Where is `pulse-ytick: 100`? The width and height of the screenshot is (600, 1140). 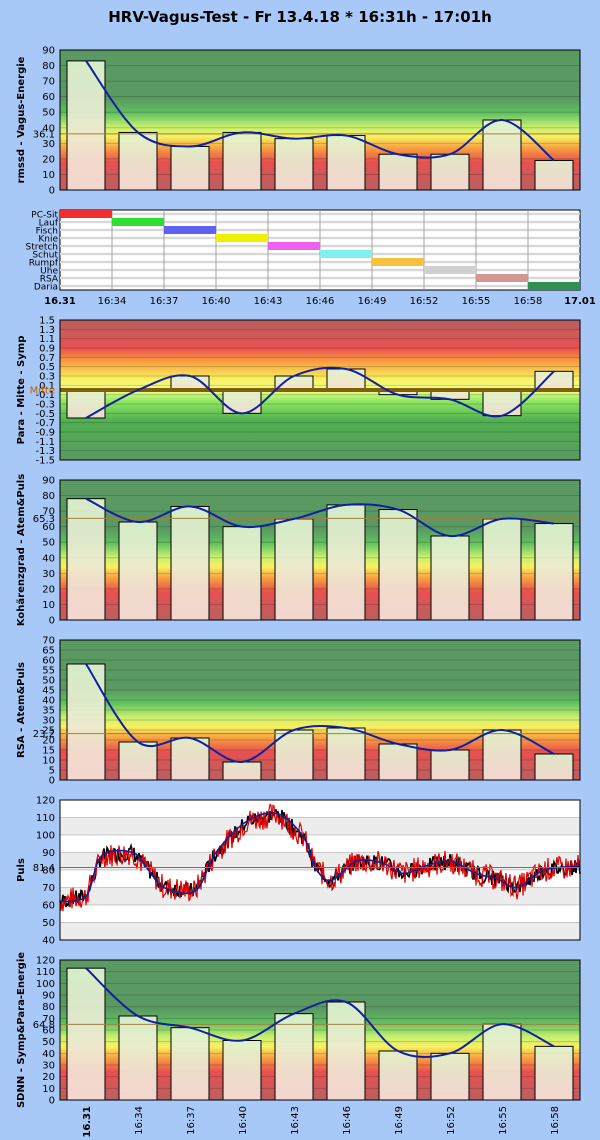
pulse-ytick: 100 is located at coordinates (45, 836).